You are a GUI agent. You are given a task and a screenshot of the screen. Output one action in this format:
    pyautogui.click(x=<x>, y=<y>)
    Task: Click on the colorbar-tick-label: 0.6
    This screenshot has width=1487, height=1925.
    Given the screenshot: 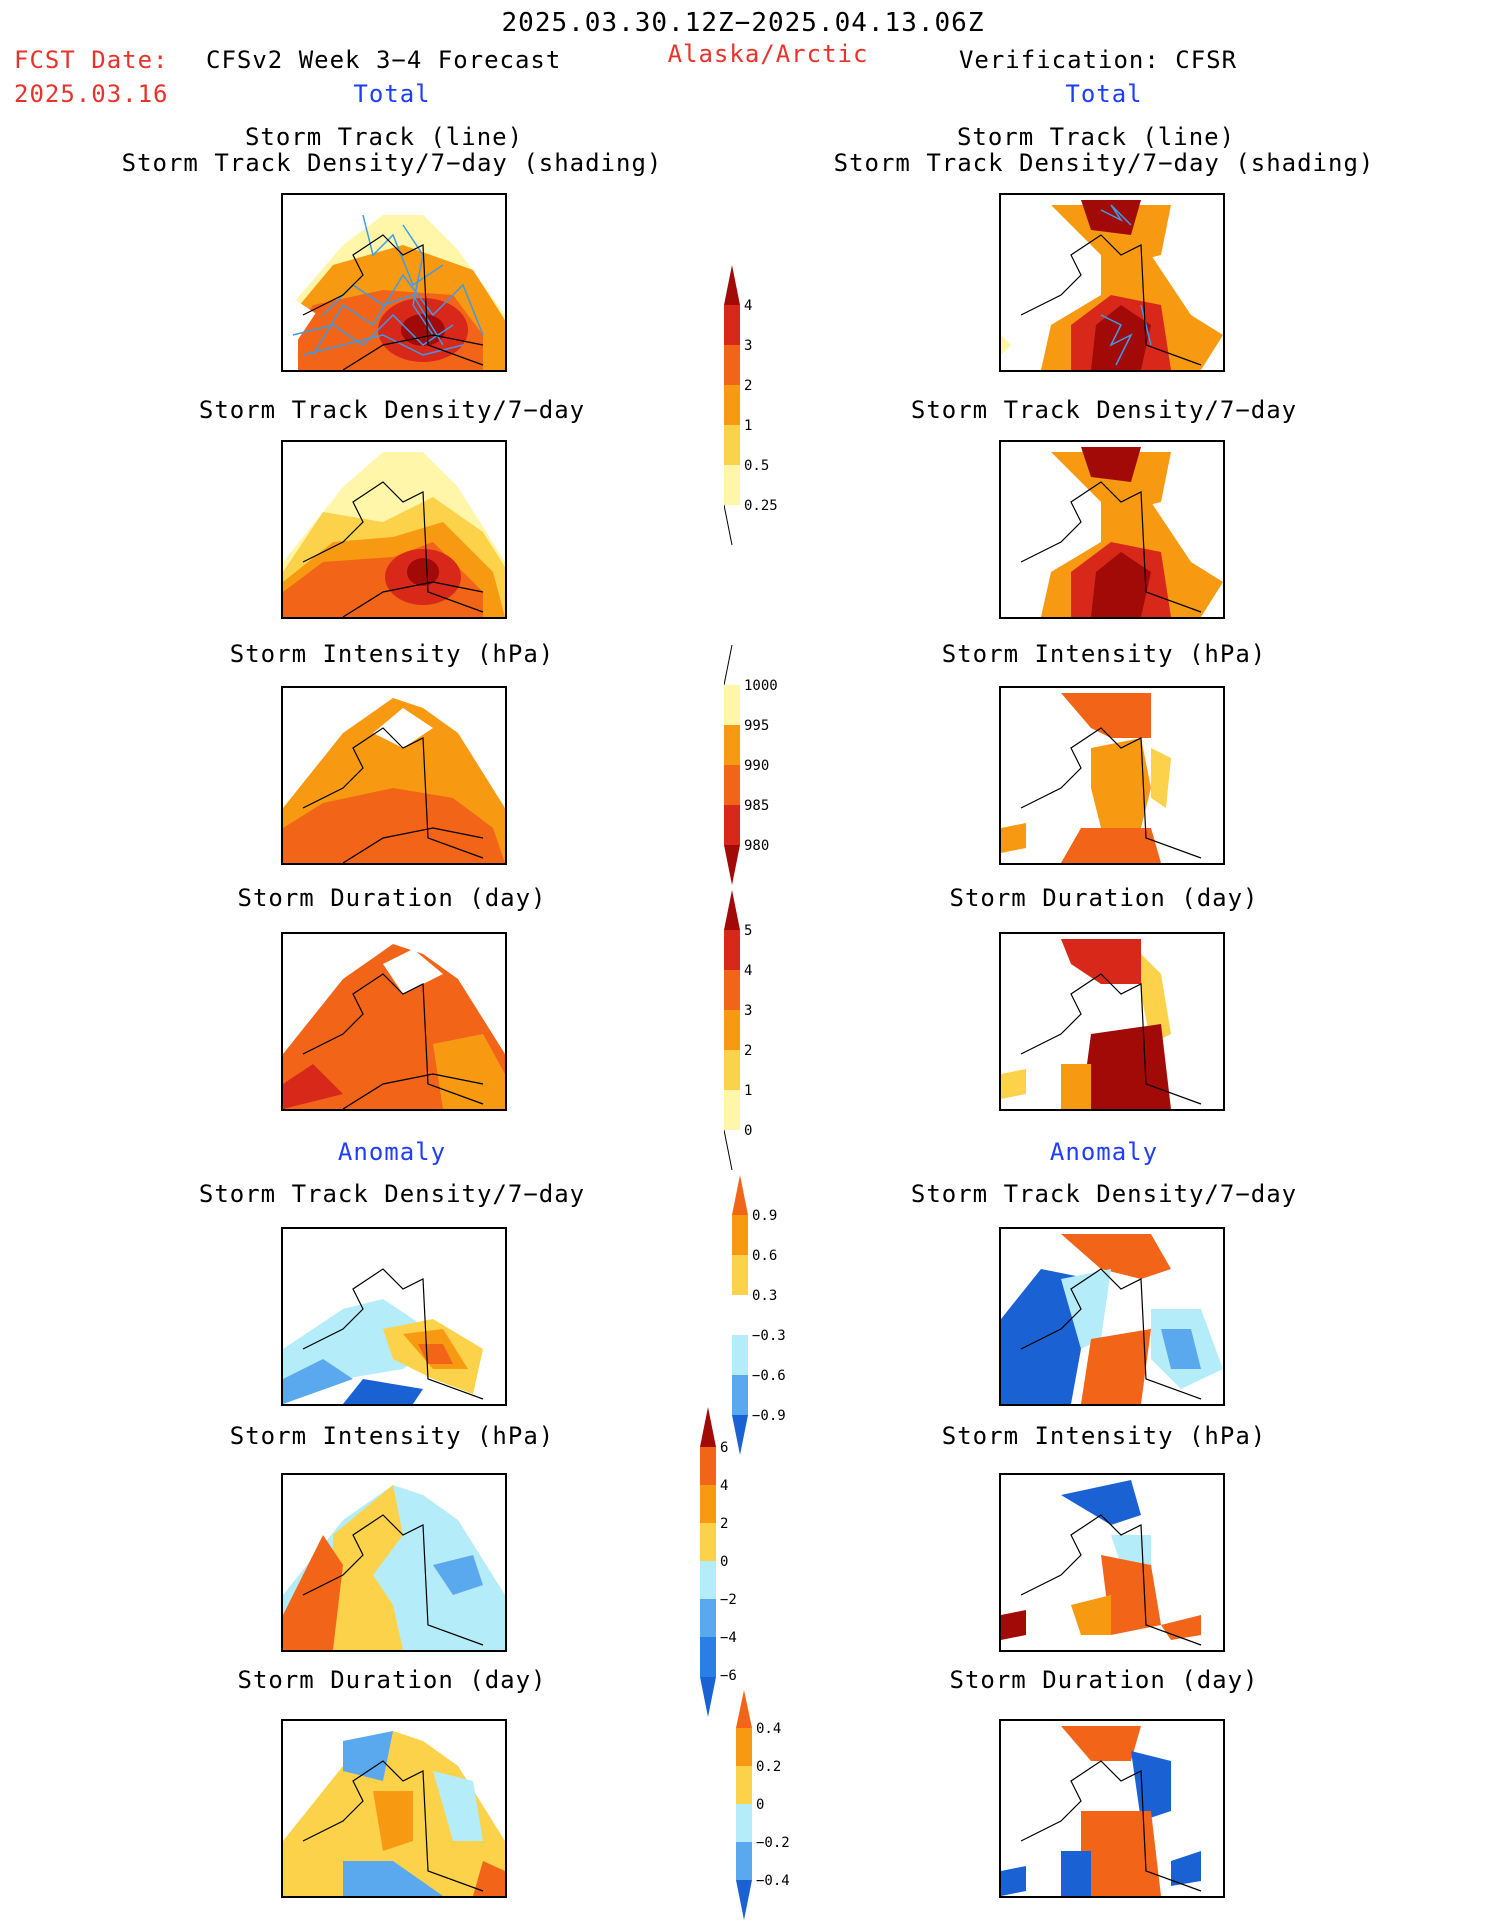 What is the action you would take?
    pyautogui.click(x=765, y=1256)
    